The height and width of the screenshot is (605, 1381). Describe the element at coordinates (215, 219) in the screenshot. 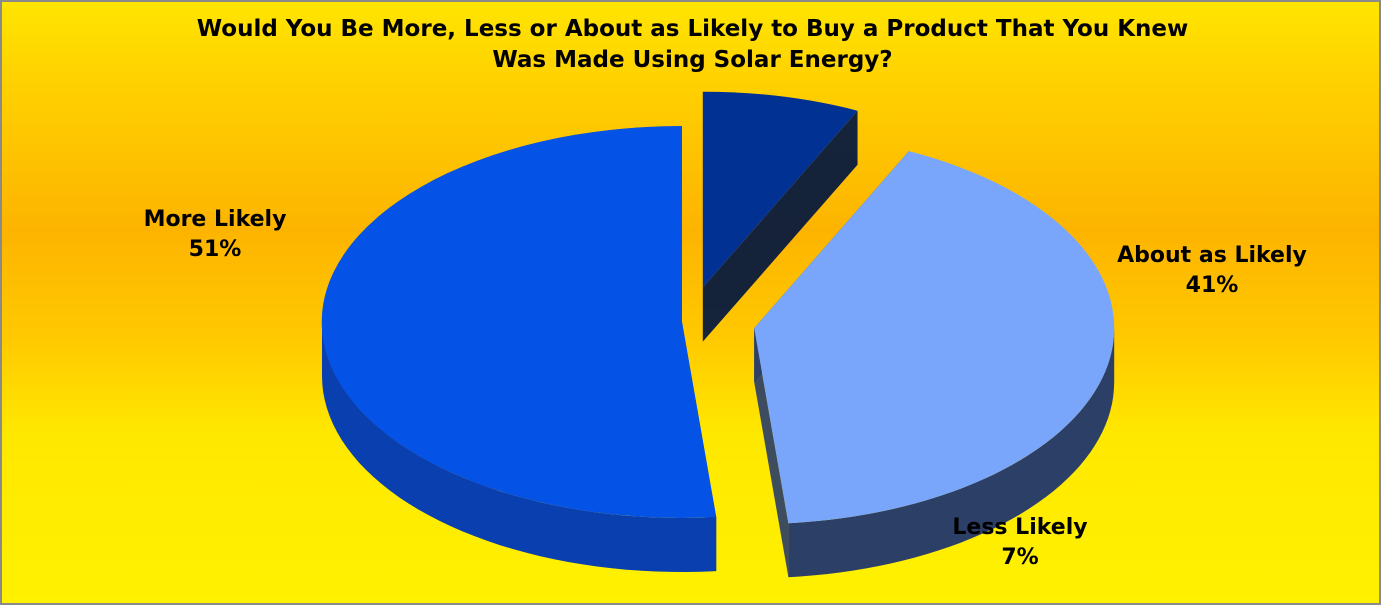

I see `slice-label-more-likely-name: More Likely` at that location.